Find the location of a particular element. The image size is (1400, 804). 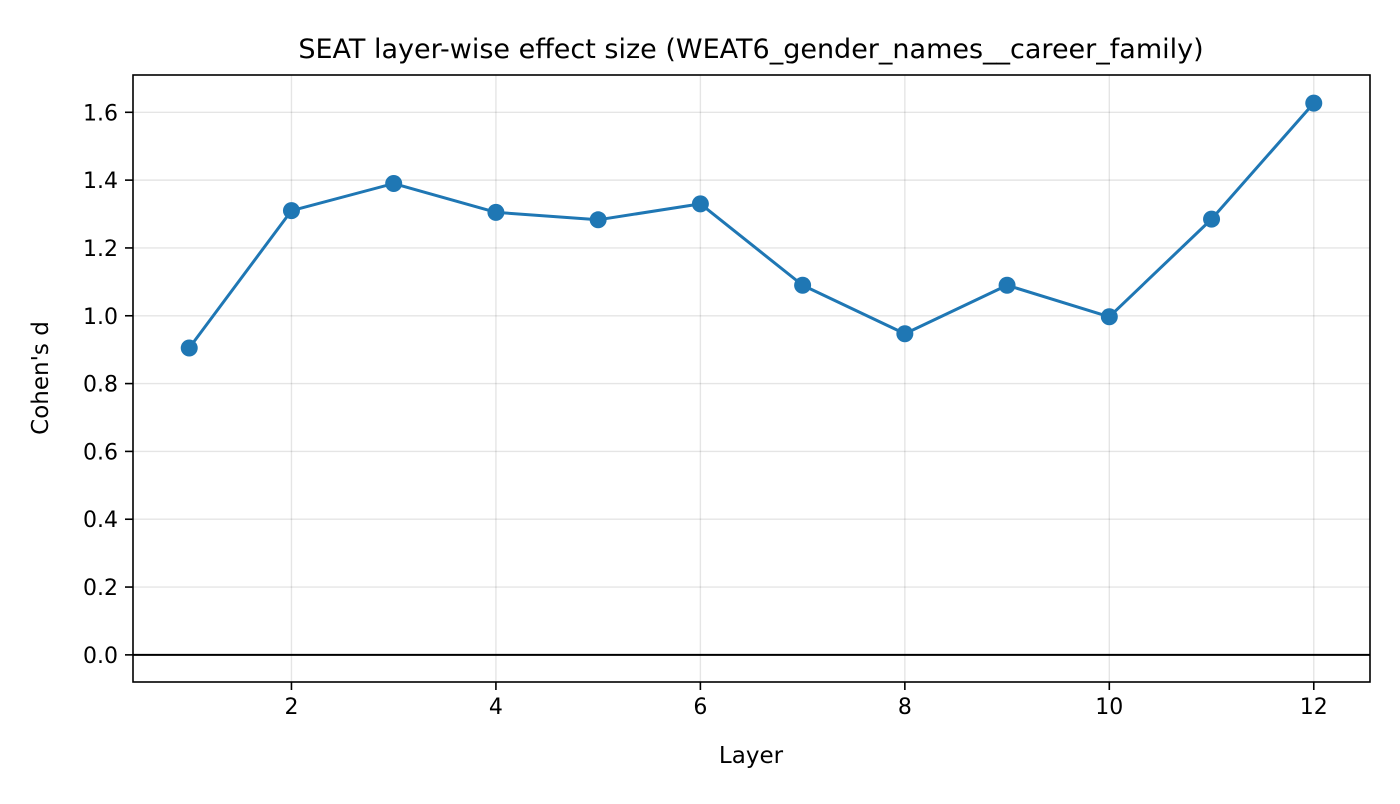

x-tick-label: 2 is located at coordinates (291, 707).